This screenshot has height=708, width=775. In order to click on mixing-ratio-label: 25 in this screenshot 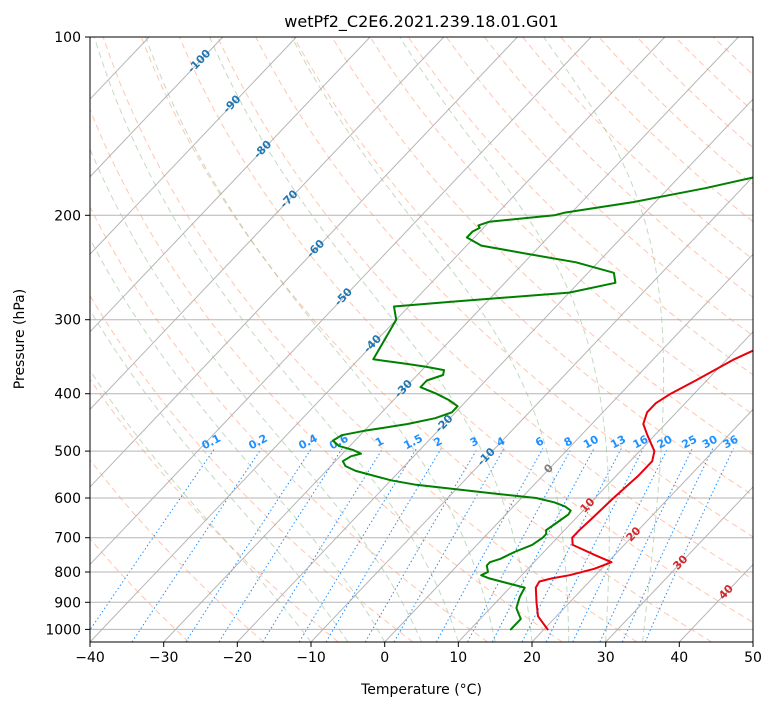, I will do `click(690, 442)`.